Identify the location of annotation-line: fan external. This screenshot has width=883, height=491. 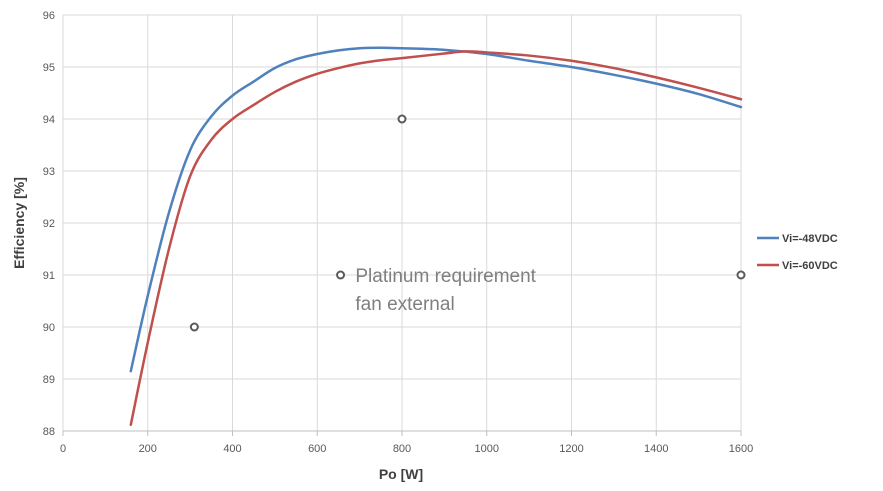
(404, 304).